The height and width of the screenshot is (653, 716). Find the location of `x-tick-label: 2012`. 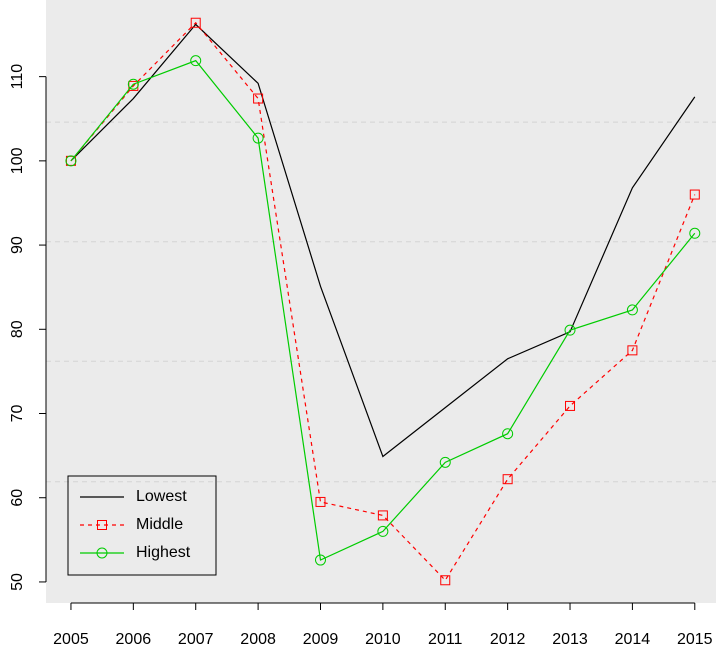

x-tick-label: 2012 is located at coordinates (508, 639).